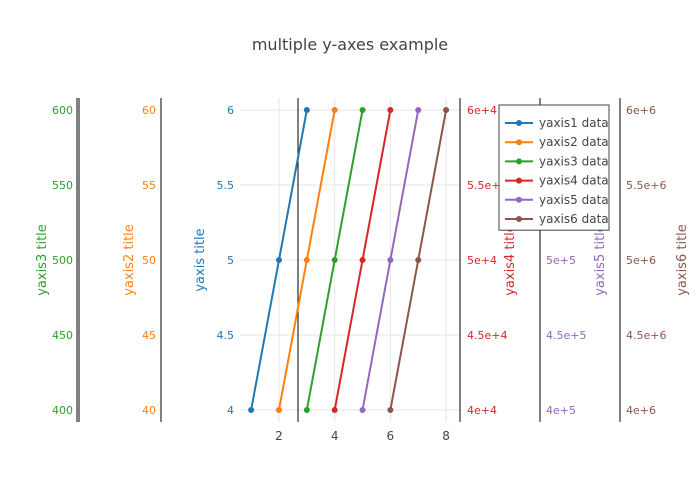 This screenshot has width=700, height=500. Describe the element at coordinates (646, 185) in the screenshot. I see `y6-tick-label: 5.5e+6` at that location.